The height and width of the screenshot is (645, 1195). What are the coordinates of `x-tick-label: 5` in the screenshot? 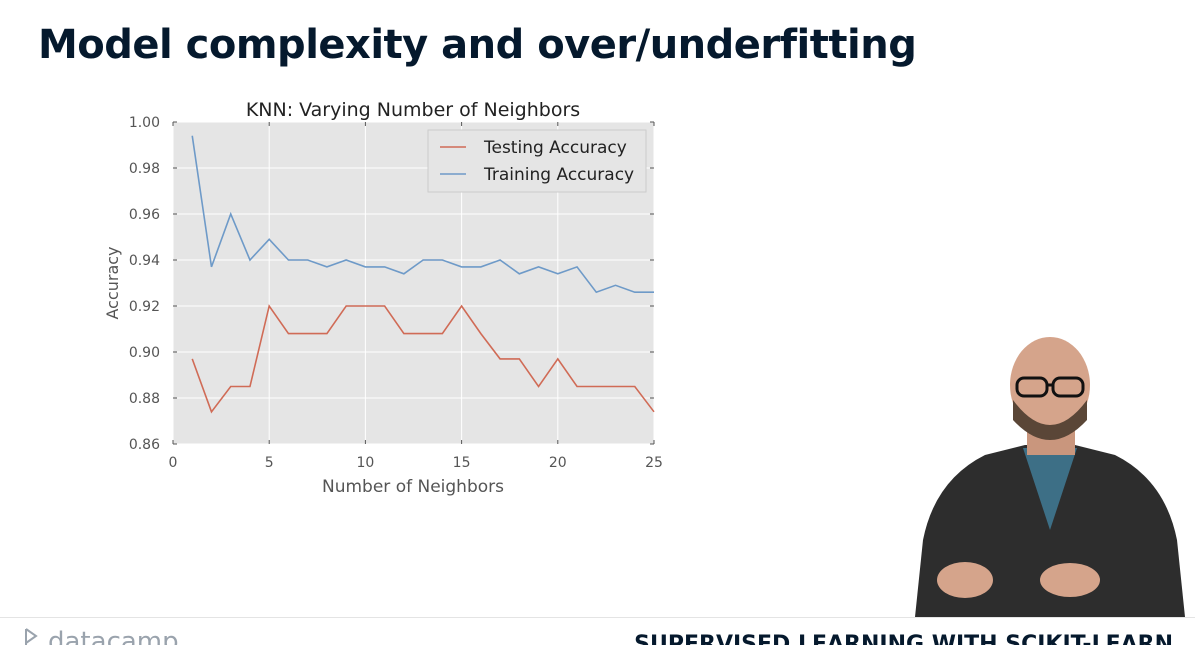 It's located at (269, 463).